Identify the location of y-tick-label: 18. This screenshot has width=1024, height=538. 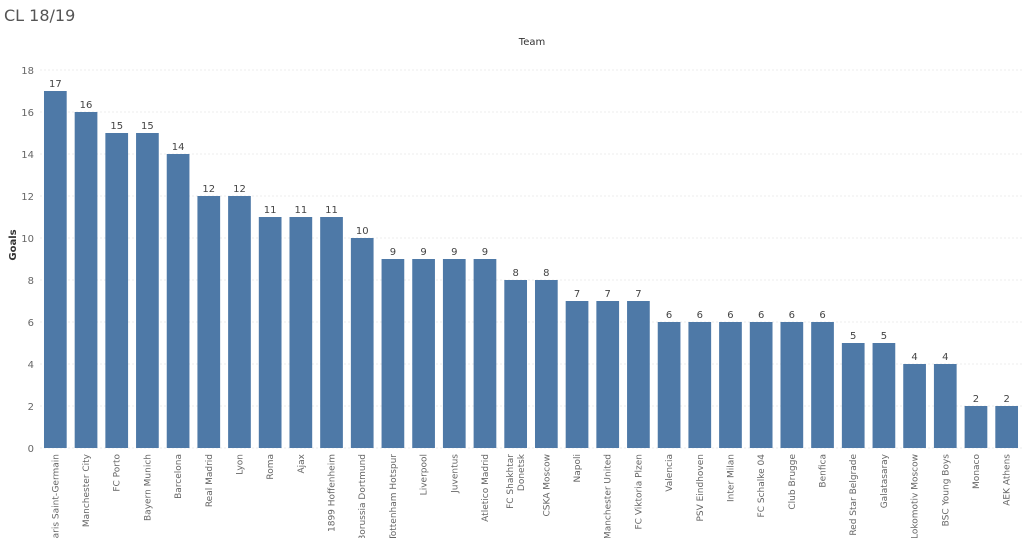
(27, 71).